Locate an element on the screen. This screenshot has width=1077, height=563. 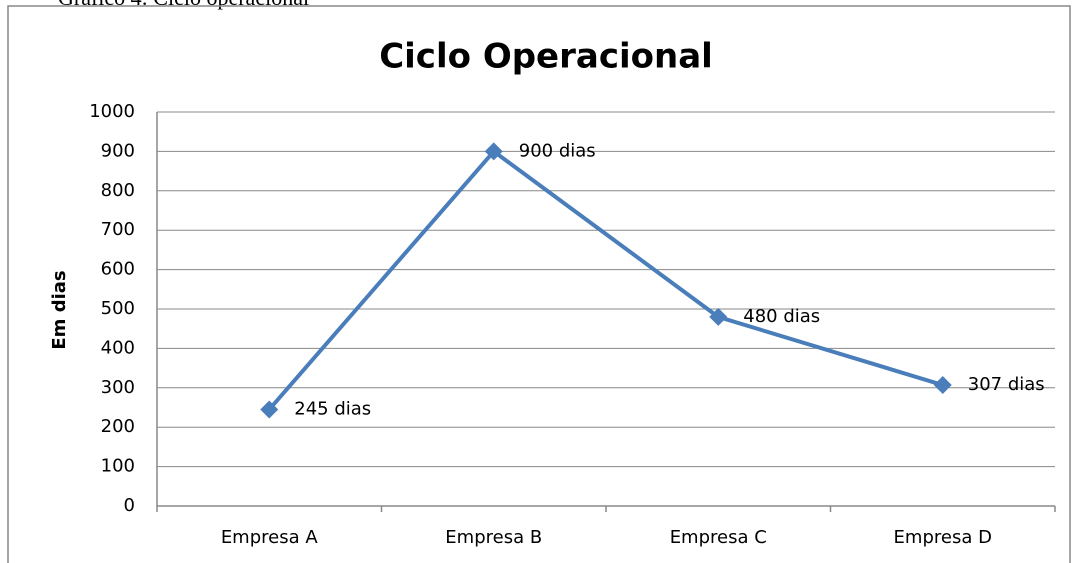
y-tick-label: 700 is located at coordinates (118, 229).